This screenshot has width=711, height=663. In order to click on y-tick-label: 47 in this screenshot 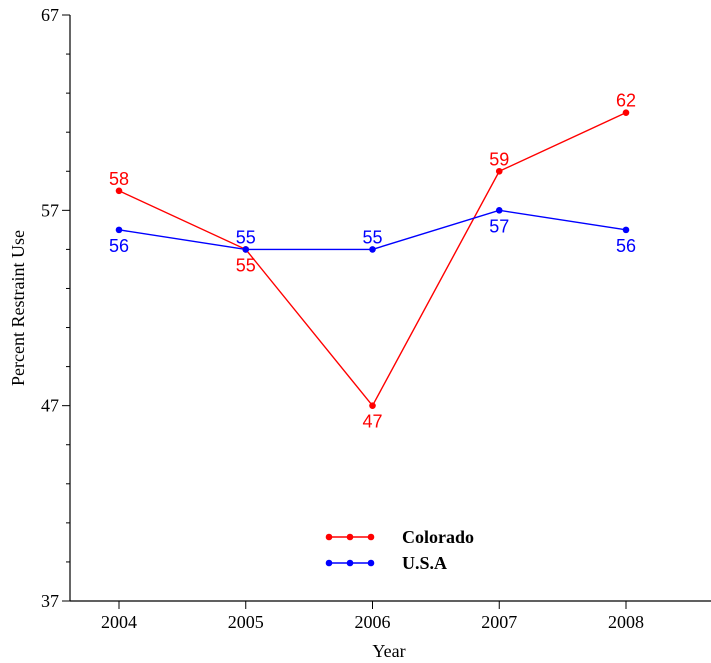, I will do `click(50, 406)`.